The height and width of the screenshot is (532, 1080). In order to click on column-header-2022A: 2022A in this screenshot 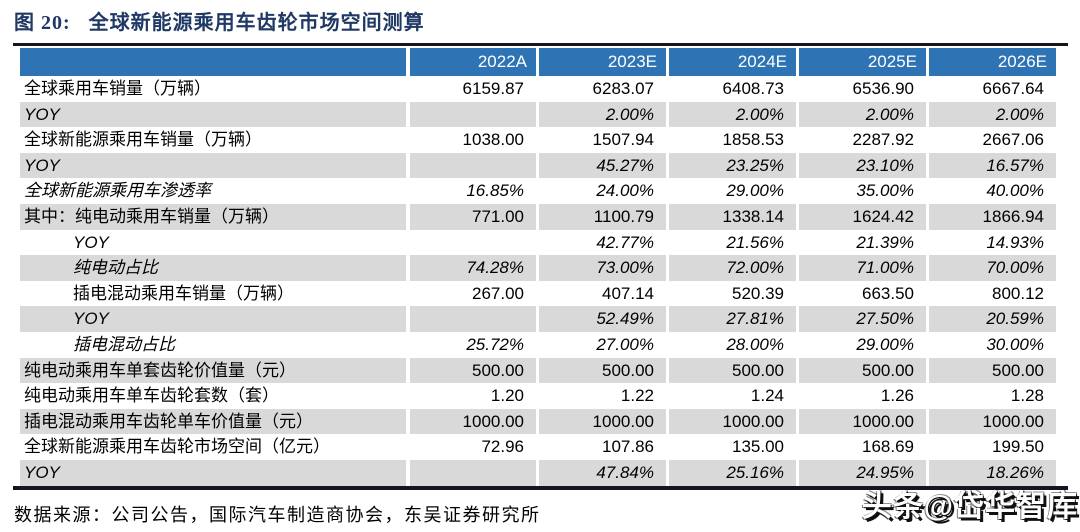, I will do `click(471, 62)`.